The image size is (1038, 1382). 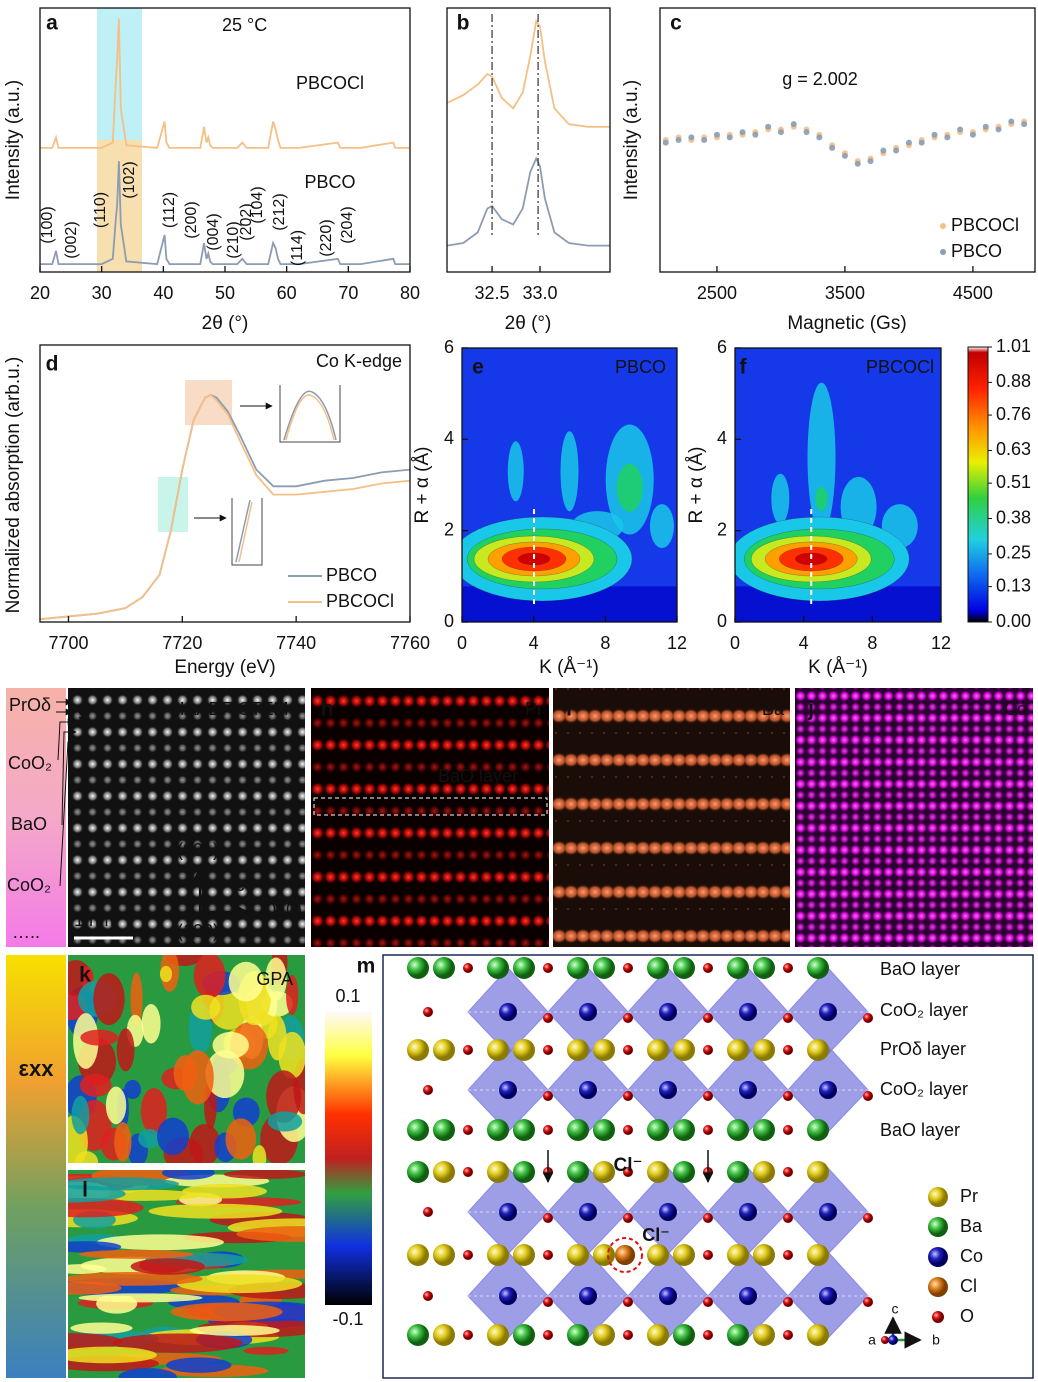 What do you see at coordinates (68, 643) in the screenshot?
I see `x-tick-label: 7700` at bounding box center [68, 643].